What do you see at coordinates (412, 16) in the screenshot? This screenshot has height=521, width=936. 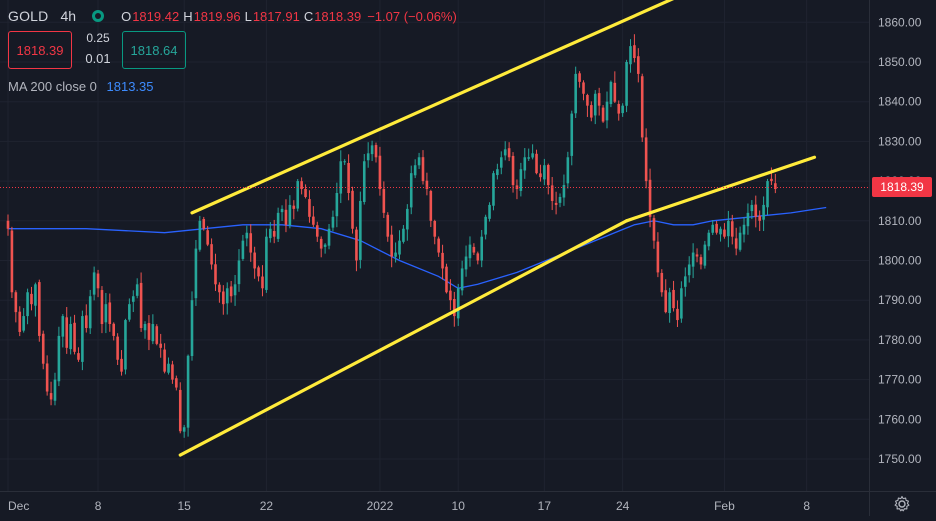 I see `change-value: −1.07 (−0.06%)` at bounding box center [412, 16].